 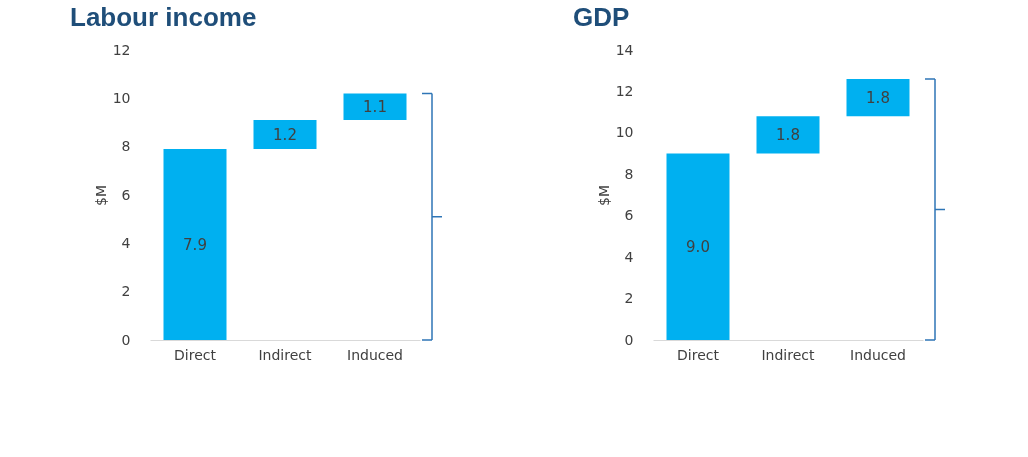 I want to click on data-label: 7.9, so click(x=195, y=244).